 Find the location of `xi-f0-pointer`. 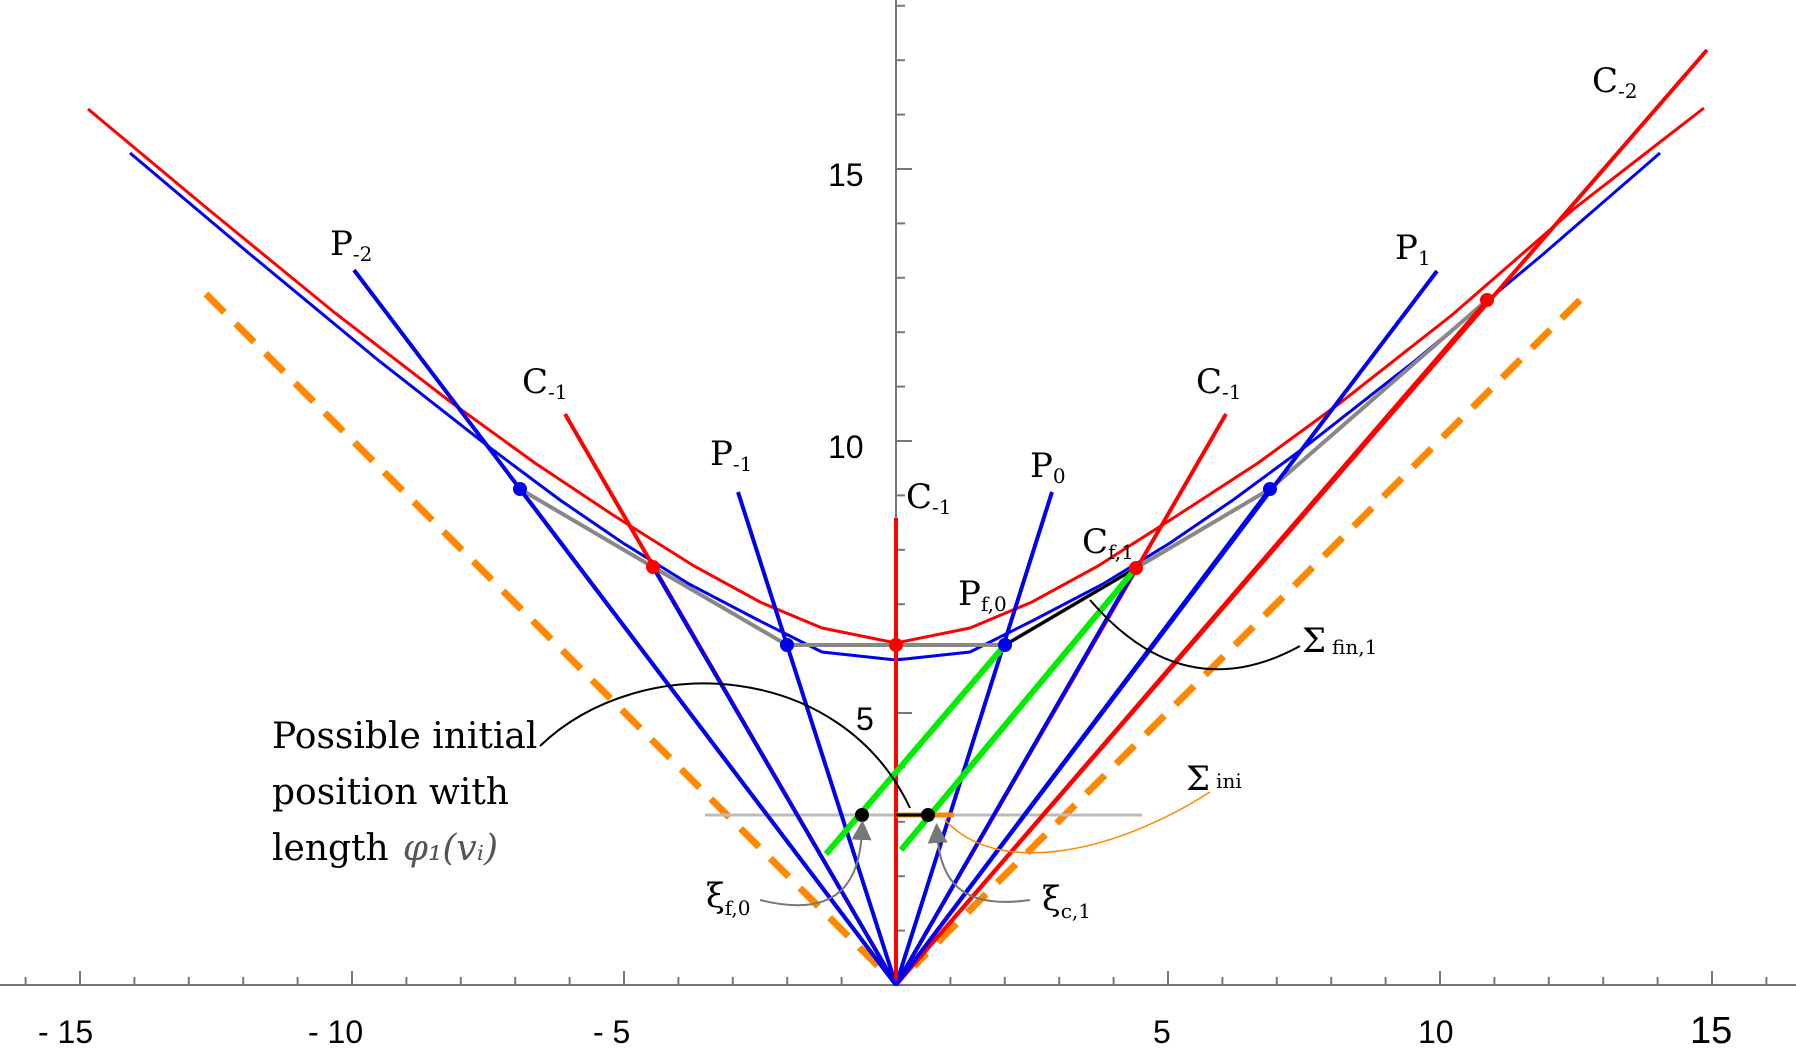

xi-f0-pointer is located at coordinates (815, 863).